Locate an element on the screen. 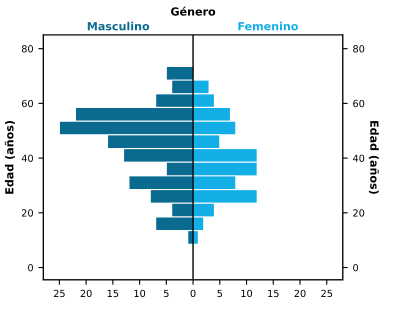  y2-tick-label: 40 is located at coordinates (358, 158).